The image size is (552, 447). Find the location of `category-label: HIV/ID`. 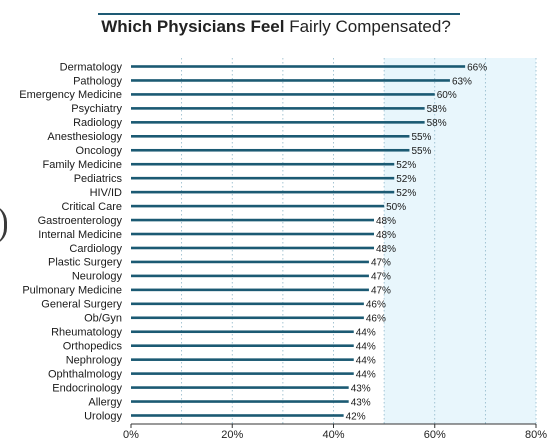

category-label: HIV/ID is located at coordinates (106, 193).